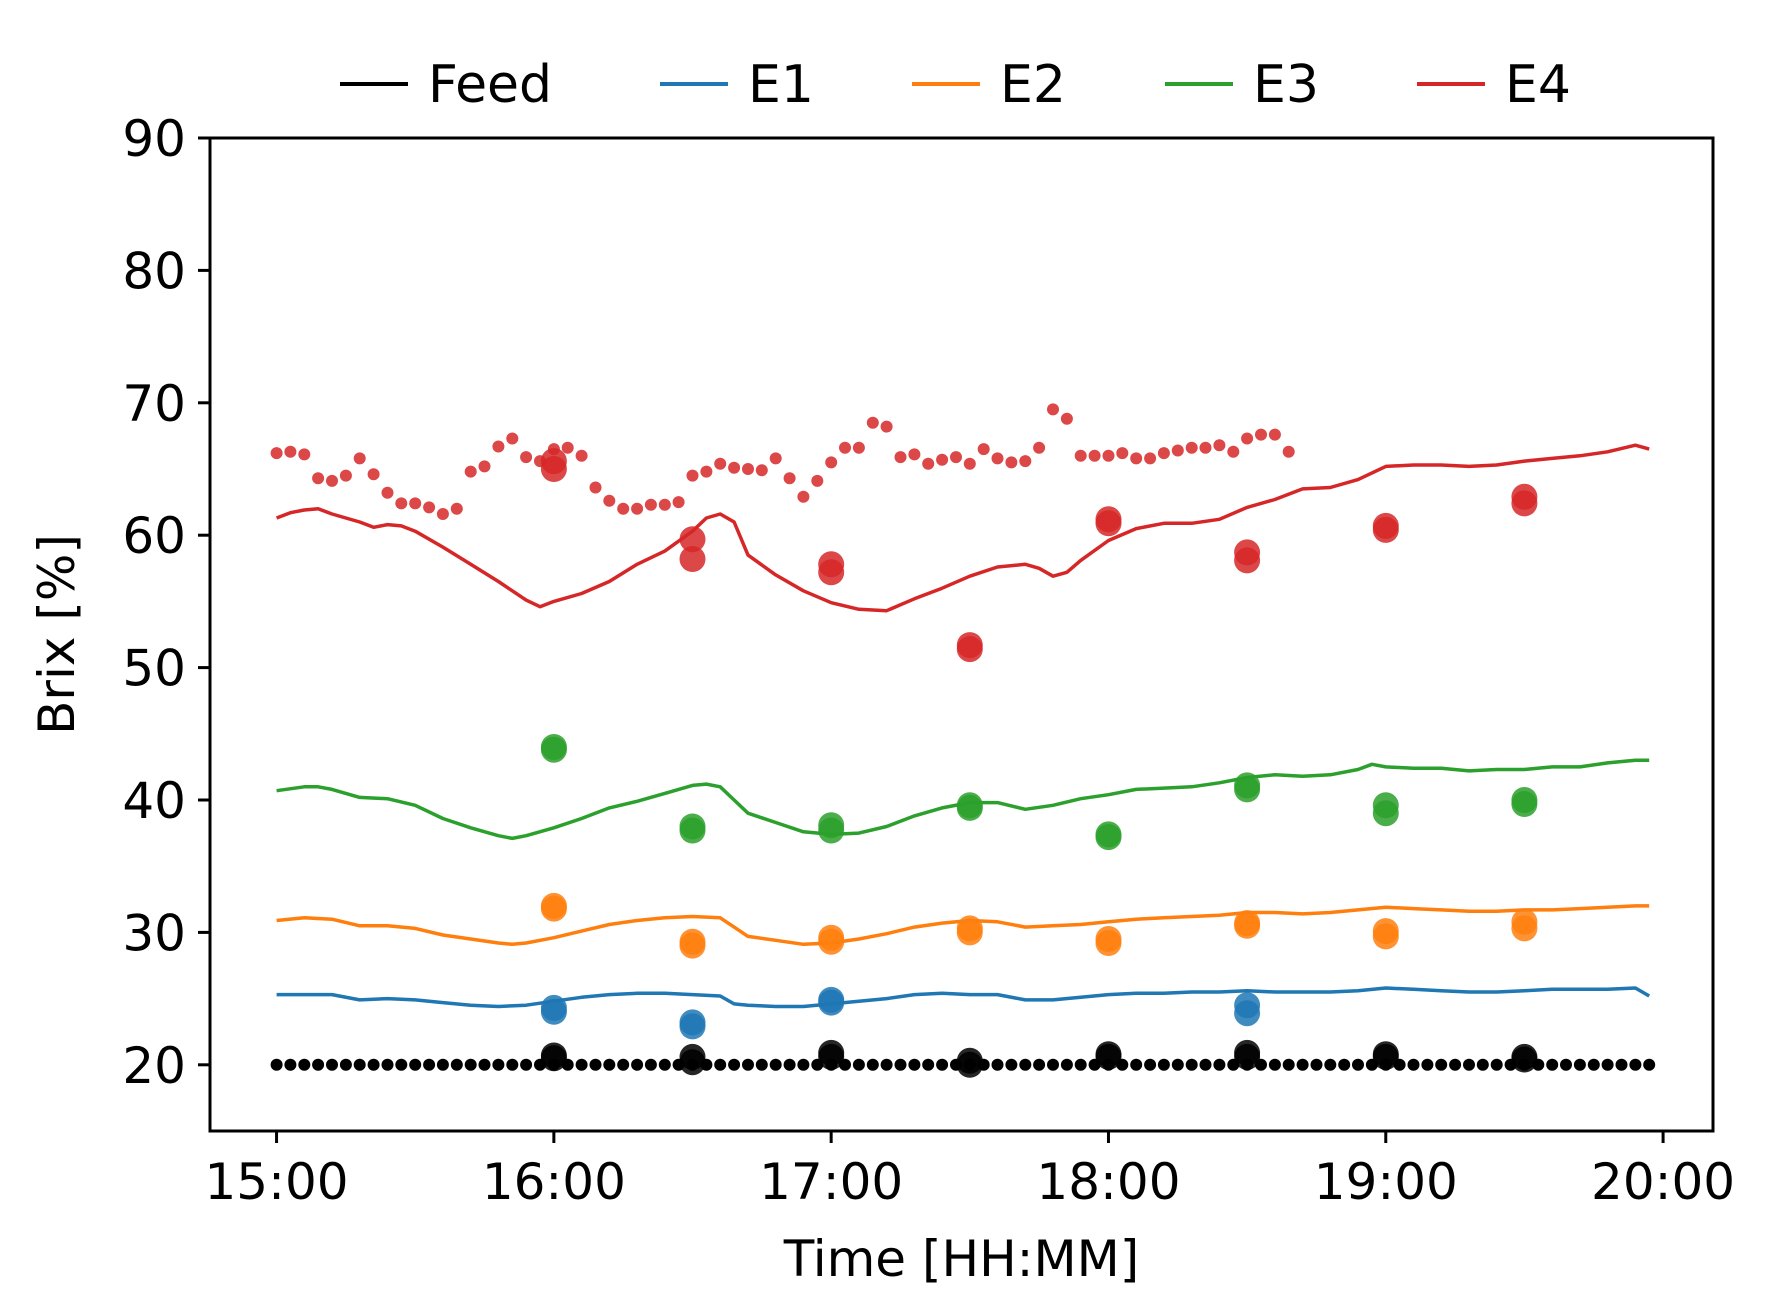 The image size is (1774, 1297). What do you see at coordinates (970, 1171) in the screenshot?
I see `x-axis: 15:00 16:00 17:00 18:00 19:00 20:00` at bounding box center [970, 1171].